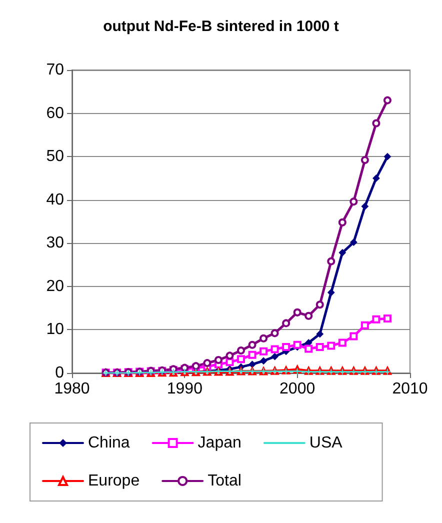 This screenshot has height=523, width=442. I want to click on y-tick-label: 0, so click(59, 373).